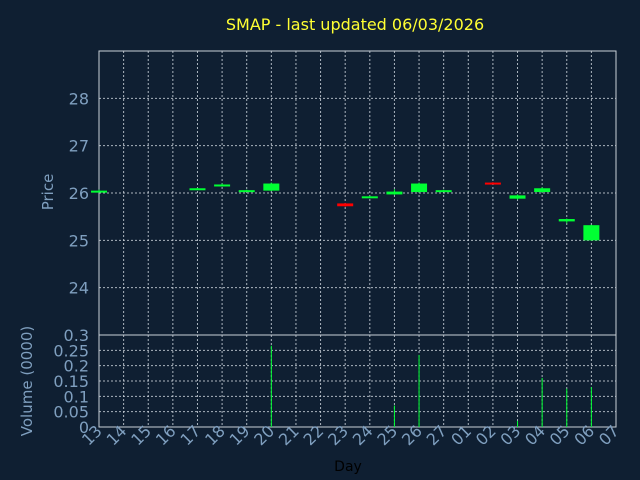 The width and height of the screenshot is (640, 480). Describe the element at coordinates (348, 467) in the screenshot. I see `x-axis-label: Day` at that location.